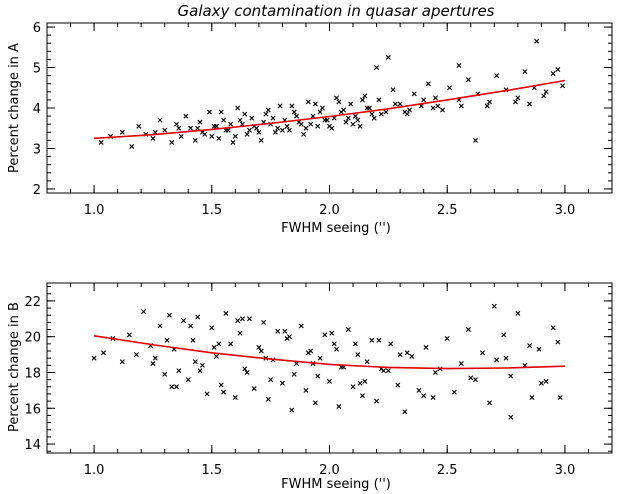 The width and height of the screenshot is (623, 494). I want to click on y-tick-label: 20, so click(32, 338).